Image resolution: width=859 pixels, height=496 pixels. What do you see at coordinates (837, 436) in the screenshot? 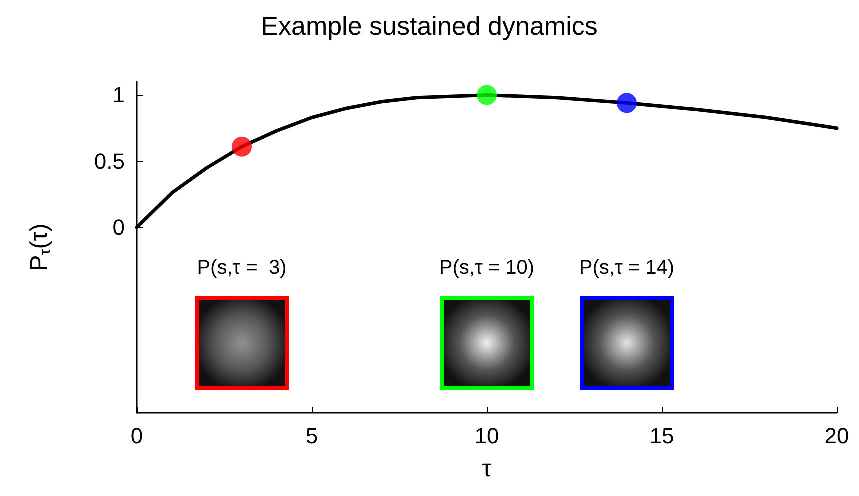
I see `x-tick-label: 20` at bounding box center [837, 436].